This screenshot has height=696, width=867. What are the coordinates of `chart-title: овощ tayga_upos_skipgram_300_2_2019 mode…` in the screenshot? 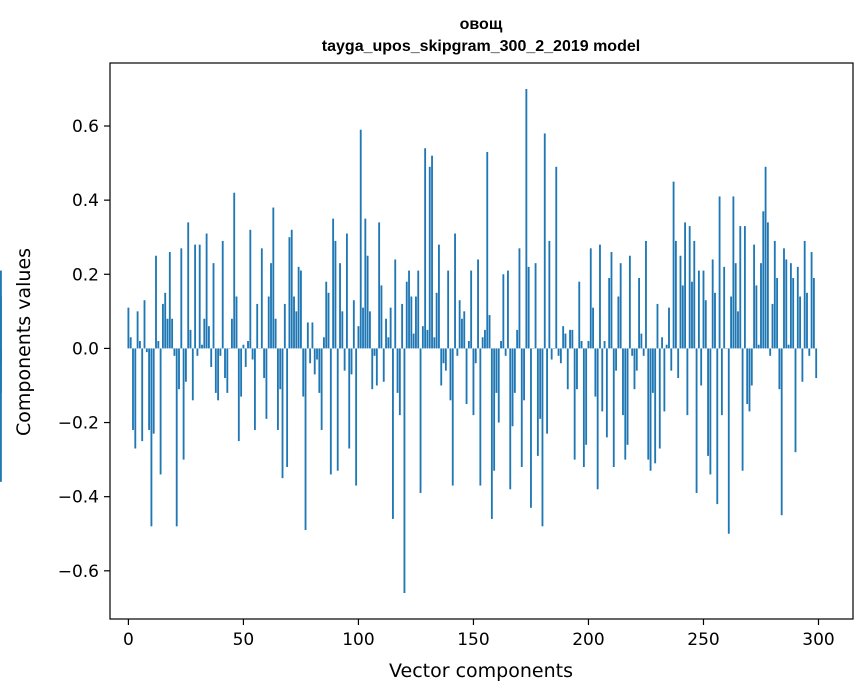 It's located at (481, 35).